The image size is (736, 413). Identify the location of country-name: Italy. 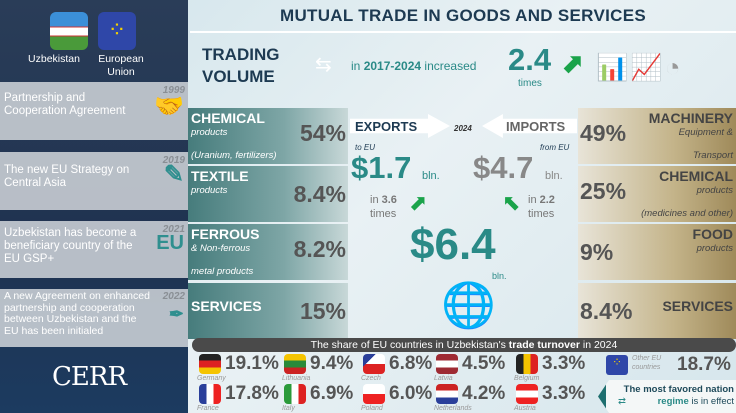
(288, 408).